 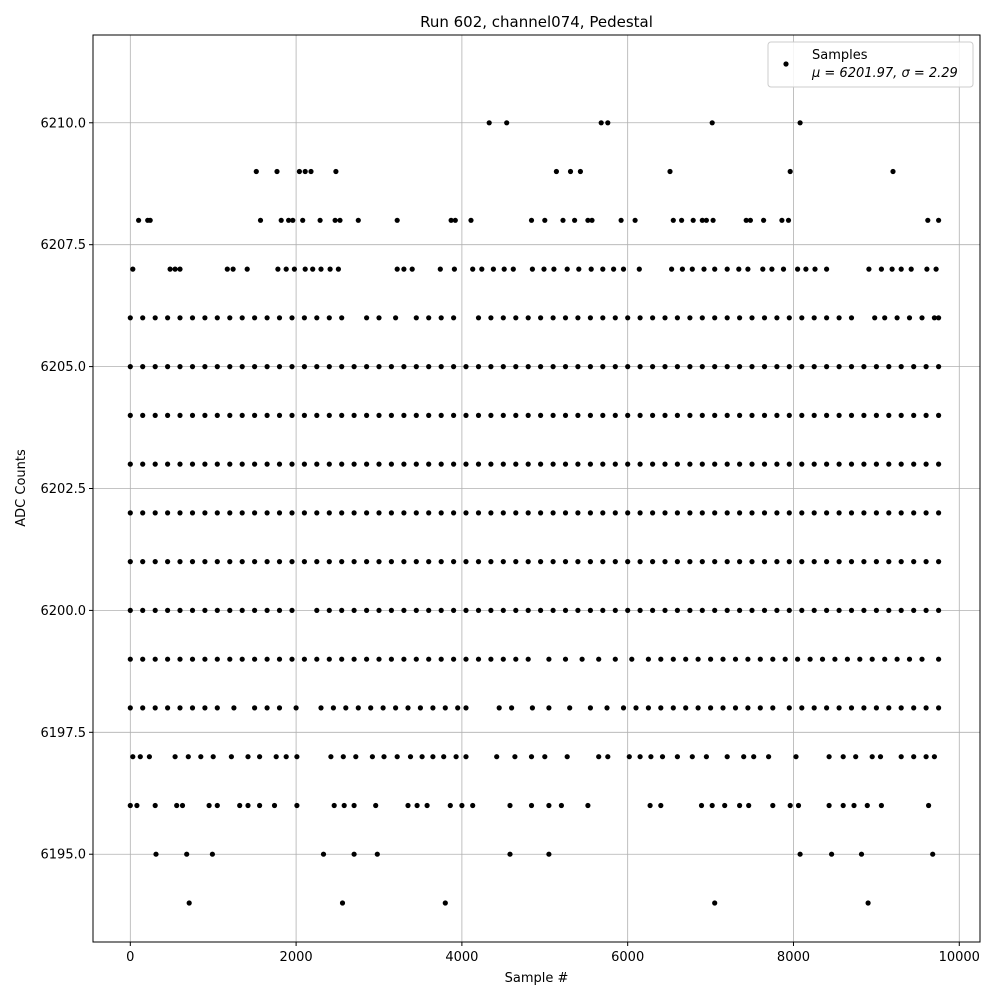 I want to click on y-tick-label: 6200.0, so click(x=64, y=611).